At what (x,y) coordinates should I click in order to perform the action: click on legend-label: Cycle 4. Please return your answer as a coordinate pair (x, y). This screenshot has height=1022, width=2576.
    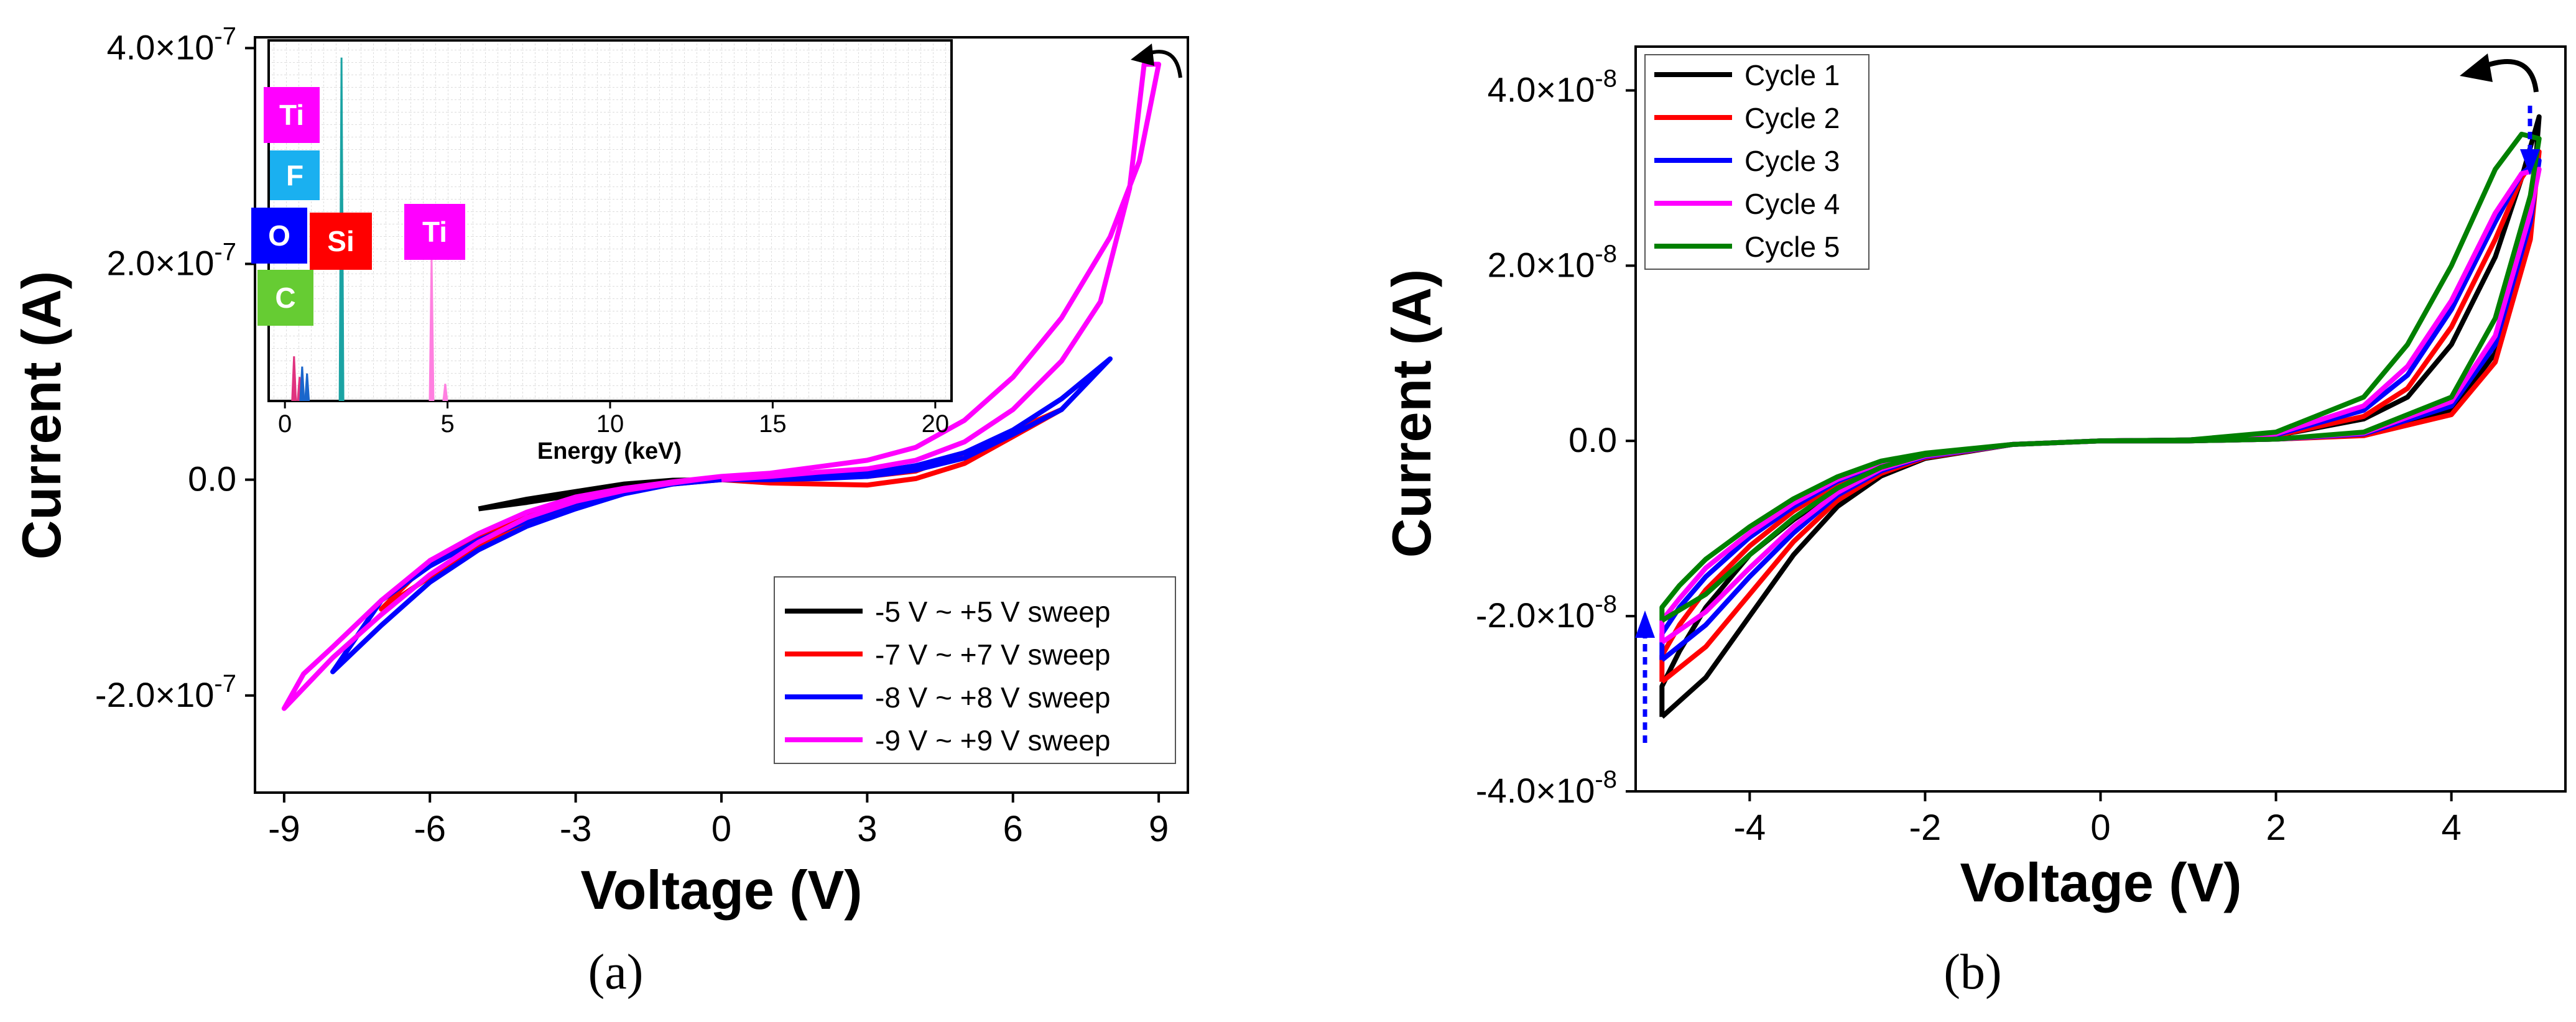
    Looking at the image, I should click on (1792, 204).